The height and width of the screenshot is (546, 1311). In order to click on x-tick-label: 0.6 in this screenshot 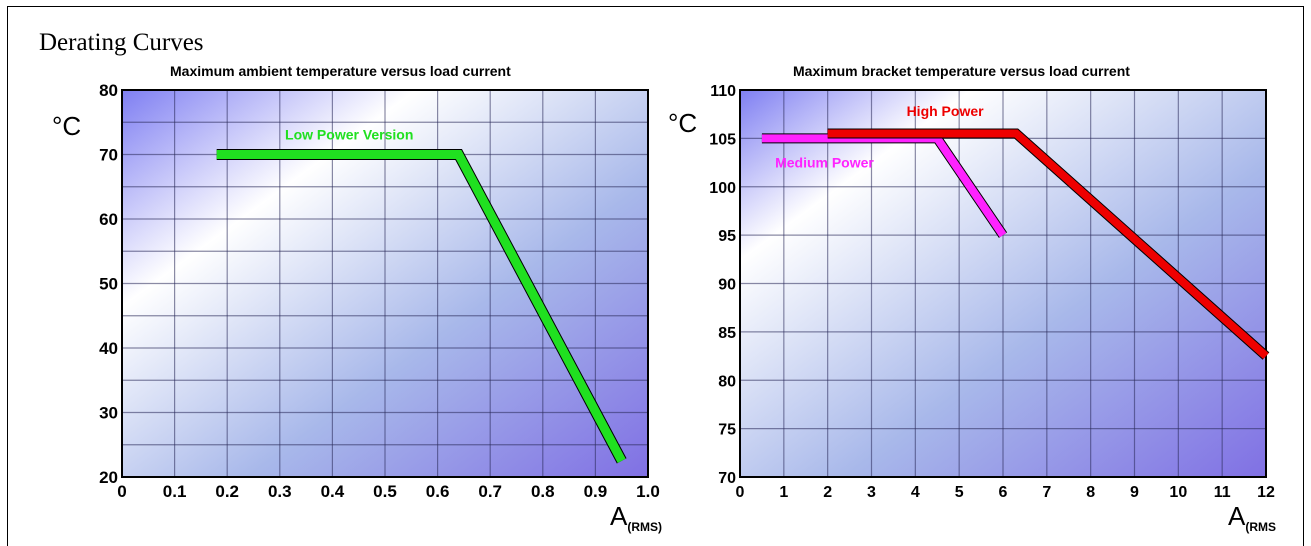, I will do `click(438, 491)`.